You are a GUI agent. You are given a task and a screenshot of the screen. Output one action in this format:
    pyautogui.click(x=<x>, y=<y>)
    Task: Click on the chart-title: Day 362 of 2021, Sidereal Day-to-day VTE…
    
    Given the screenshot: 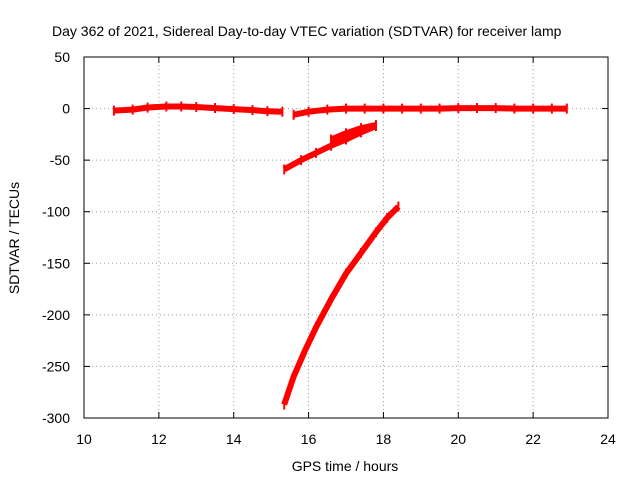 What is the action you would take?
    pyautogui.click(x=307, y=31)
    